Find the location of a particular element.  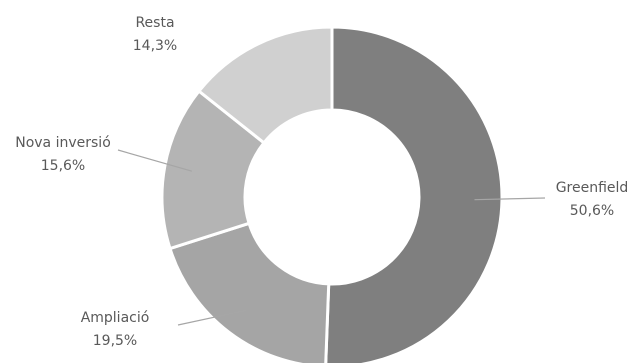

slice-nova-inversio is located at coordinates (213, 170).